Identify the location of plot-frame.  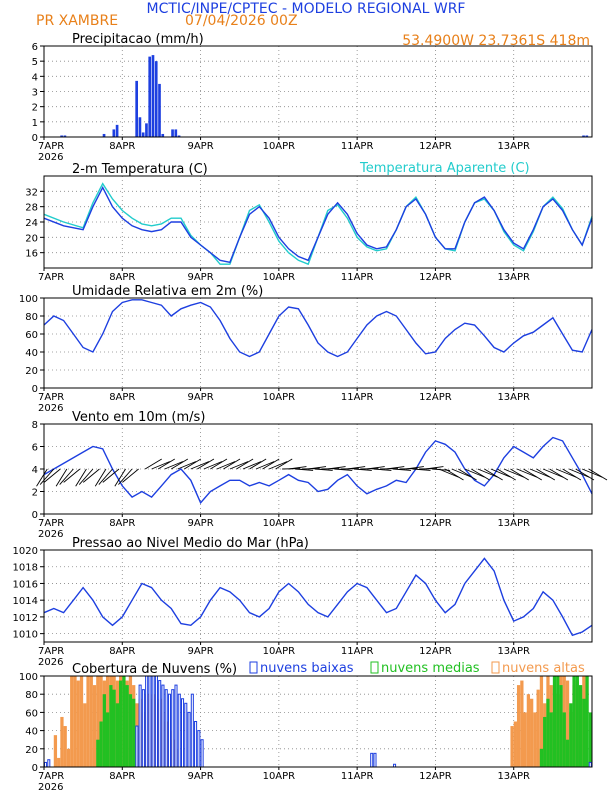
(318, 222).